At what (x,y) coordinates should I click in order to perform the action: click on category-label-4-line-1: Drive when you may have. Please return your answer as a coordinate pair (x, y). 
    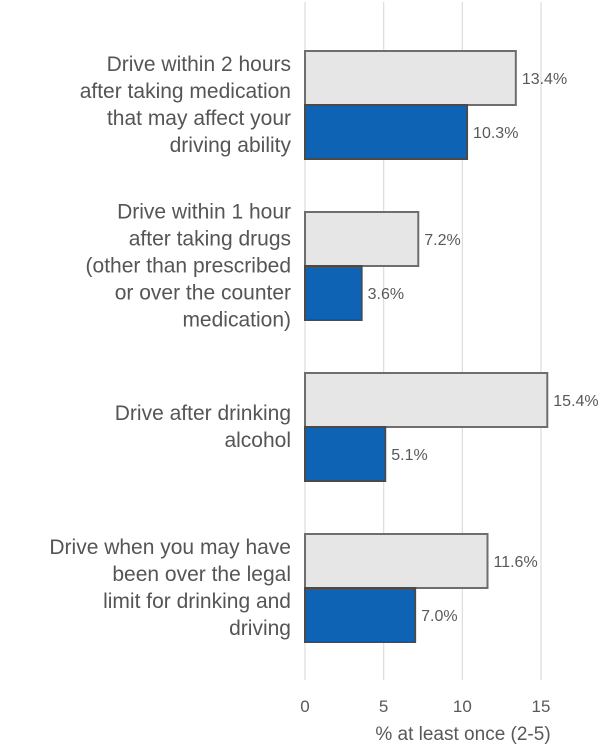
    Looking at the image, I should click on (170, 547).